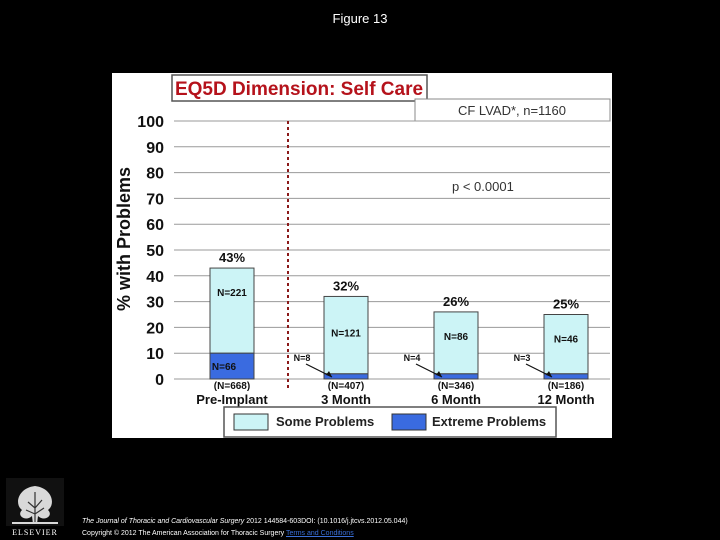 The image size is (720, 540). What do you see at coordinates (489, 421) in the screenshot?
I see `legend-label-extreme-problems: Extreme Problems` at bounding box center [489, 421].